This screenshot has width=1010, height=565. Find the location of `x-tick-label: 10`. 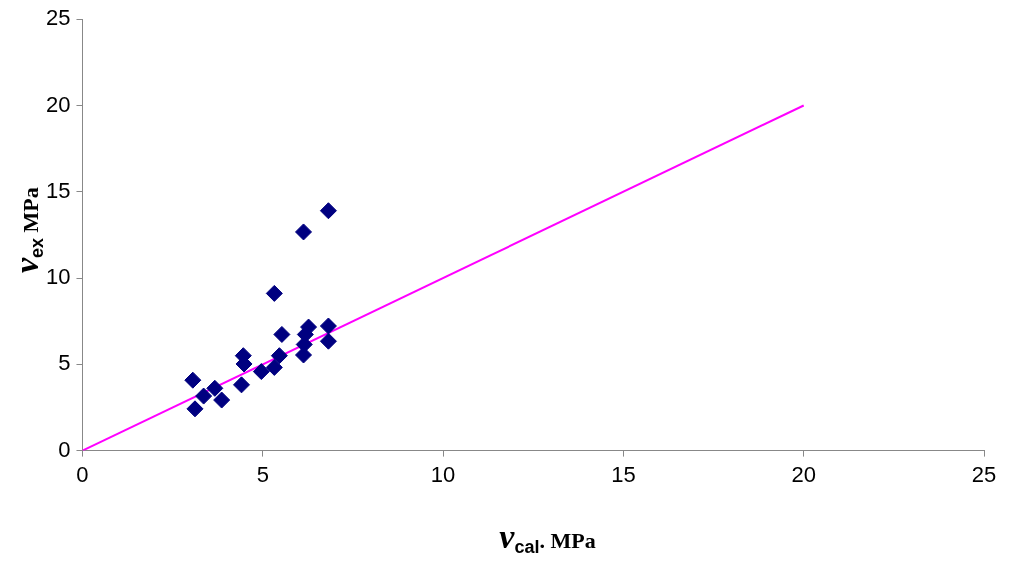

x-tick-label: 10 is located at coordinates (443, 474).